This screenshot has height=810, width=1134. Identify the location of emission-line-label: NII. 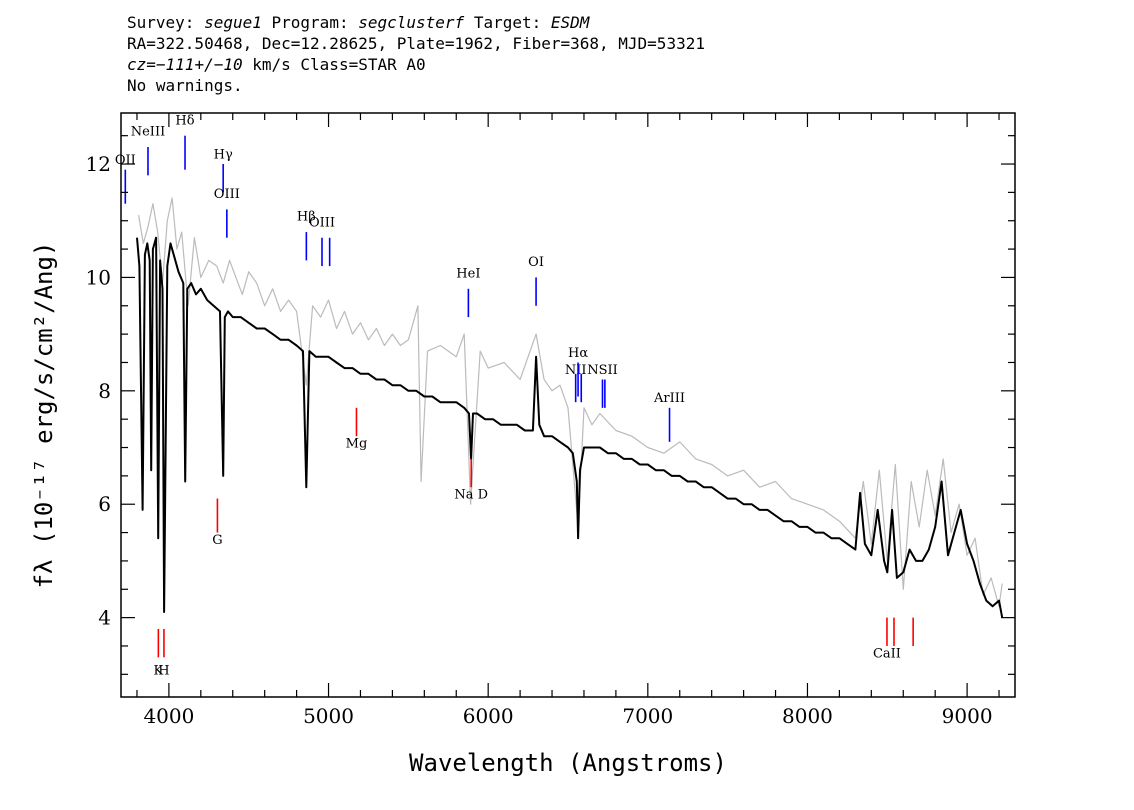
(576, 370).